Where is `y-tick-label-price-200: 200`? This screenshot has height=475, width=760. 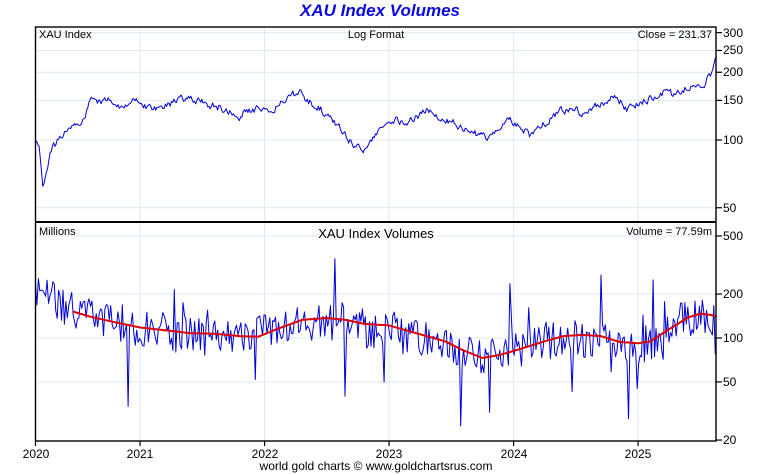 y-tick-label-price-200: 200 is located at coordinates (733, 72).